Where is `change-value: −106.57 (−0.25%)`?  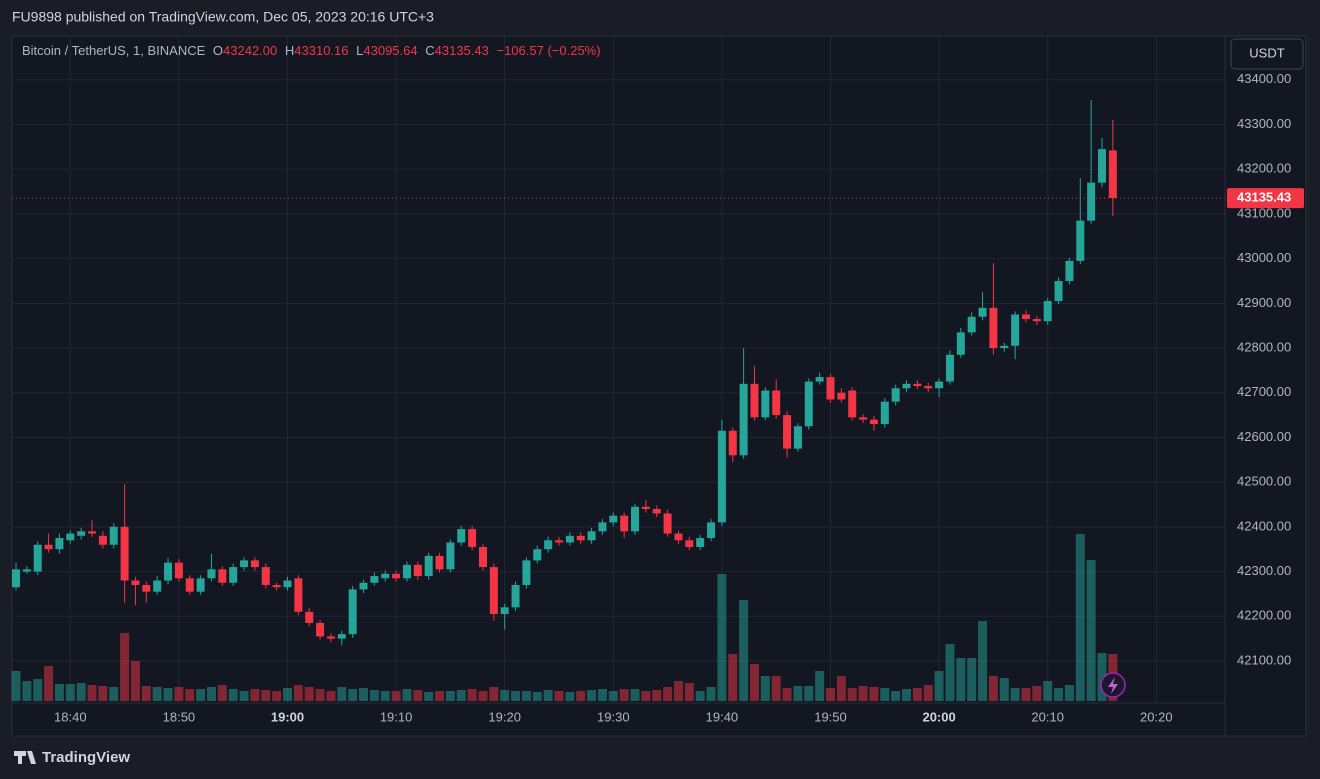
change-value: −106.57 (−0.25%) is located at coordinates (548, 50).